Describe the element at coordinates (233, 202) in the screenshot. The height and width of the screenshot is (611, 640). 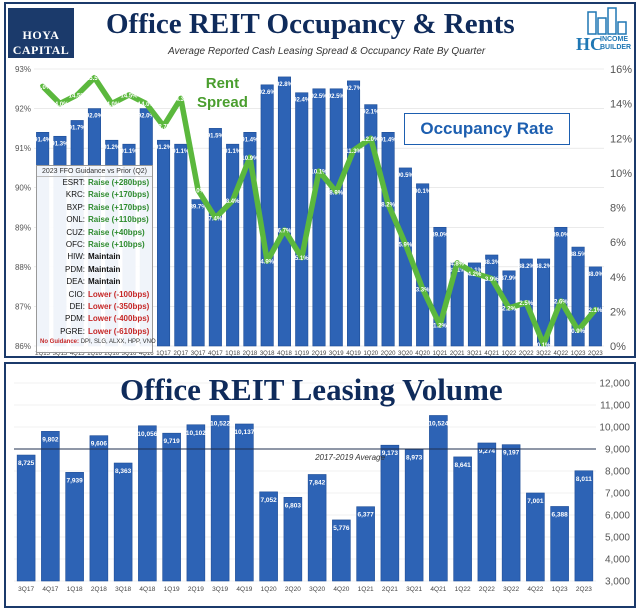
I see `rent-spread-data-label: 8.4%` at that location.